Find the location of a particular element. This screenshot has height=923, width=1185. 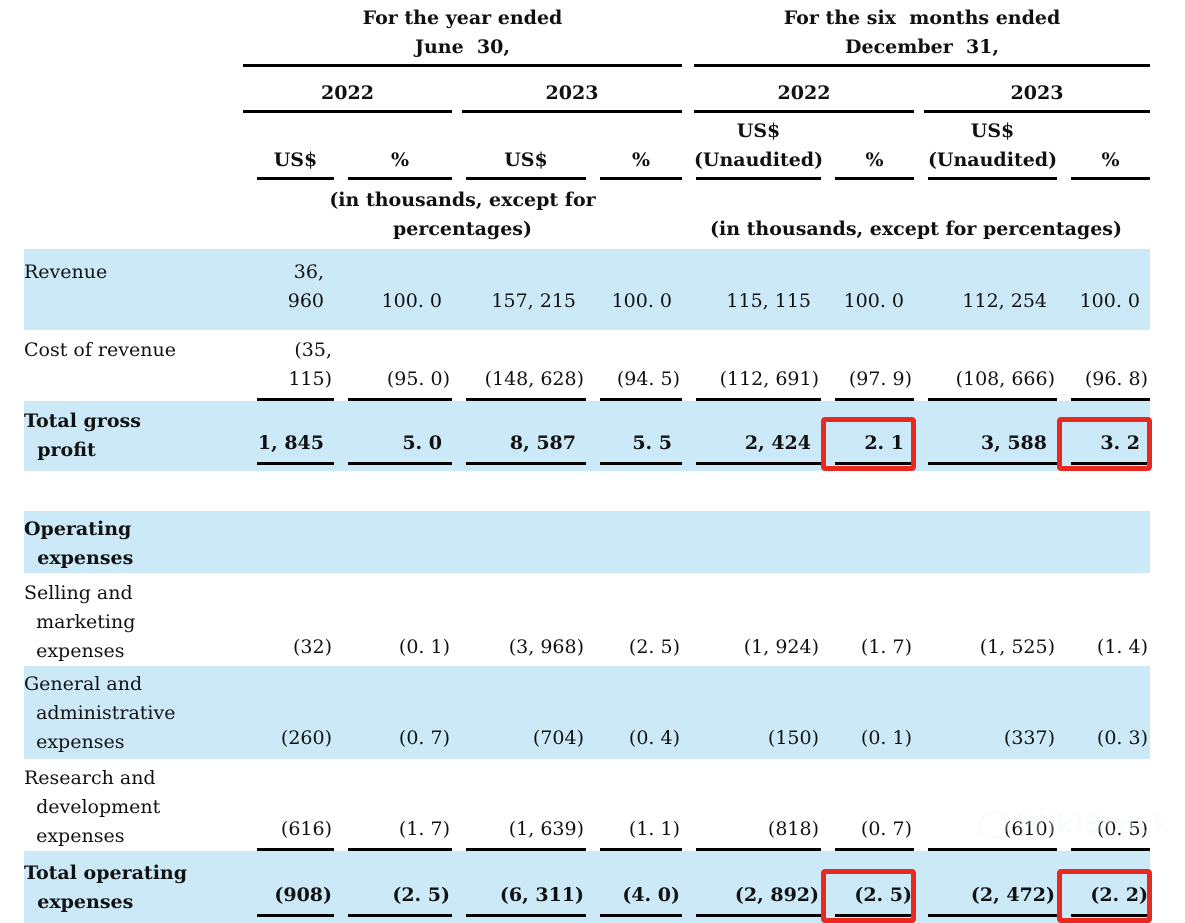

cell-value: (97. 9) is located at coordinates (874, 383).